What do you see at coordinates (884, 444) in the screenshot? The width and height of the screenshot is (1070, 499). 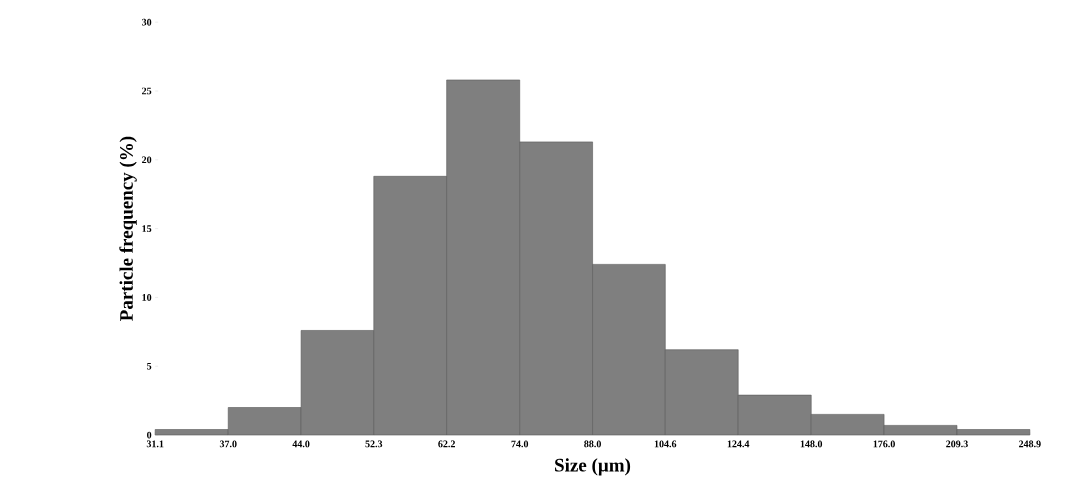 I see `x-tick-label: 176.0` at bounding box center [884, 444].